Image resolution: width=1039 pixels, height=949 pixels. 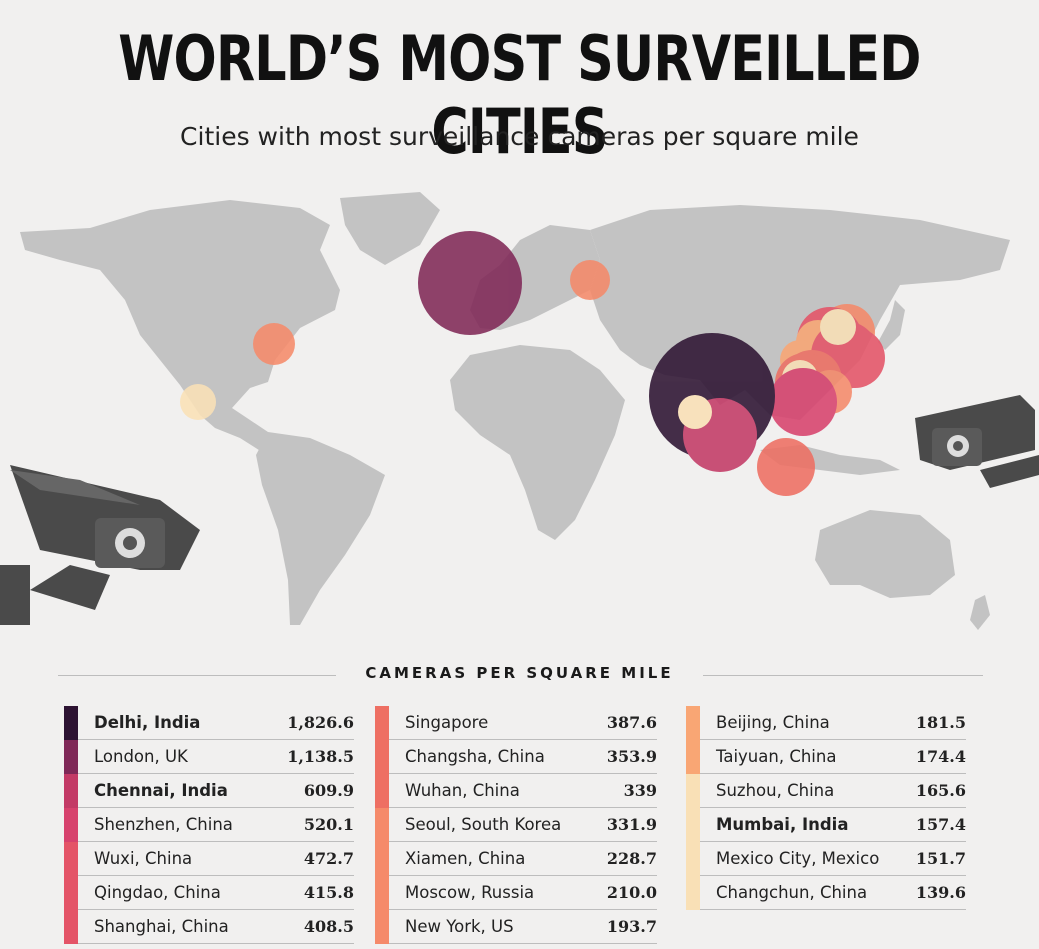 I want to click on bubble-singapore, so click(x=786, y=467).